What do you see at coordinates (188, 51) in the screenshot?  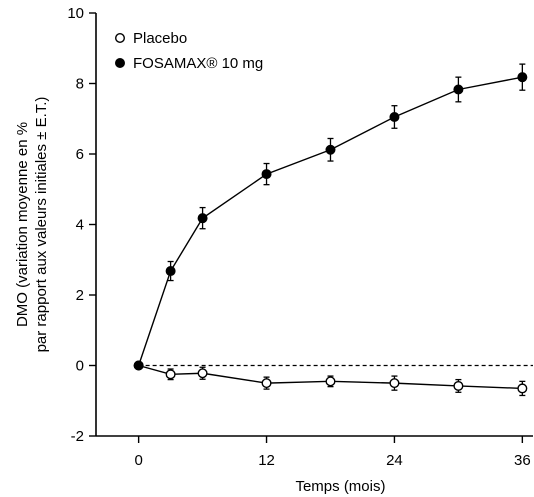 I see `legend: Placebo FOSAMAX® 10 mg` at bounding box center [188, 51].